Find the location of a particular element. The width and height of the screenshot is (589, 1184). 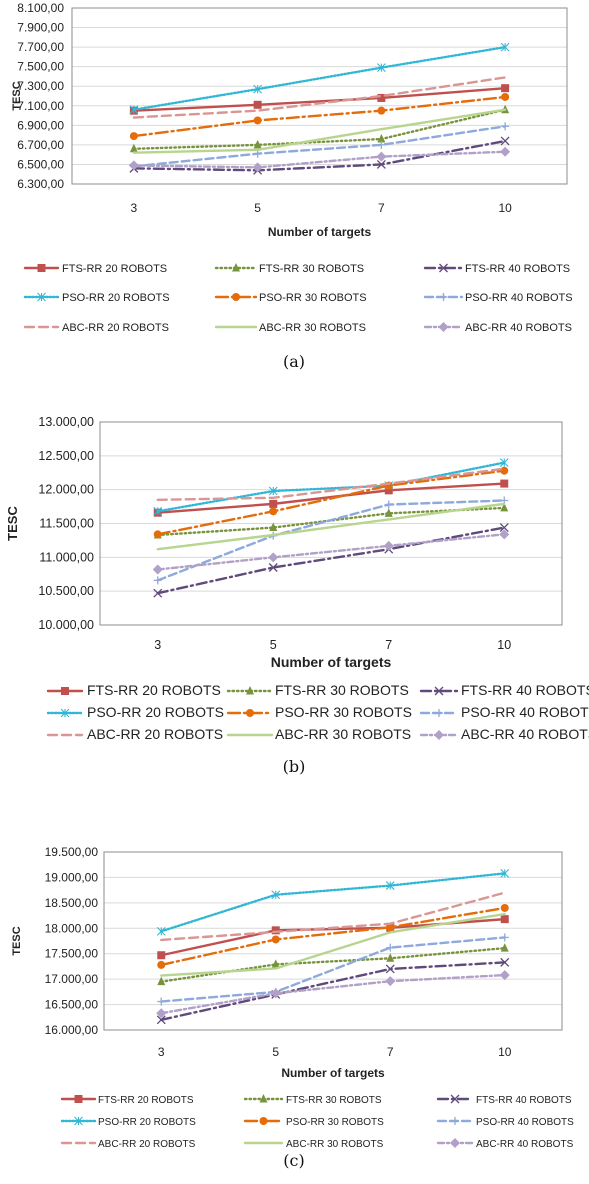

y-tick-label: 13.000,00 is located at coordinates (66, 422).